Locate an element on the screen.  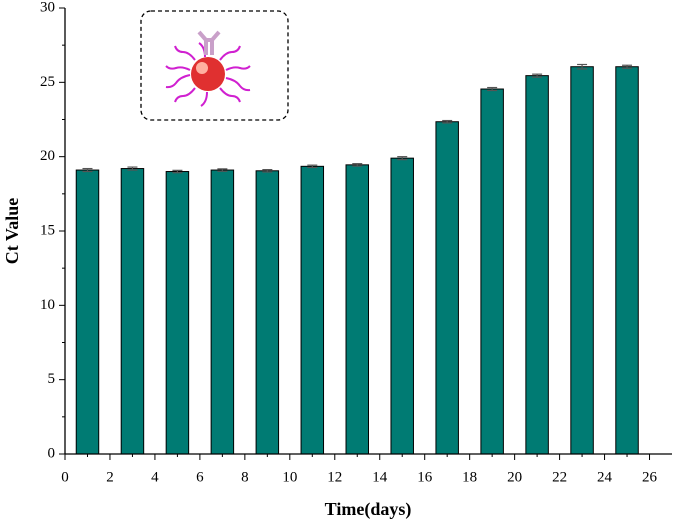
x-tick-label: 12 is located at coordinates (334, 477).